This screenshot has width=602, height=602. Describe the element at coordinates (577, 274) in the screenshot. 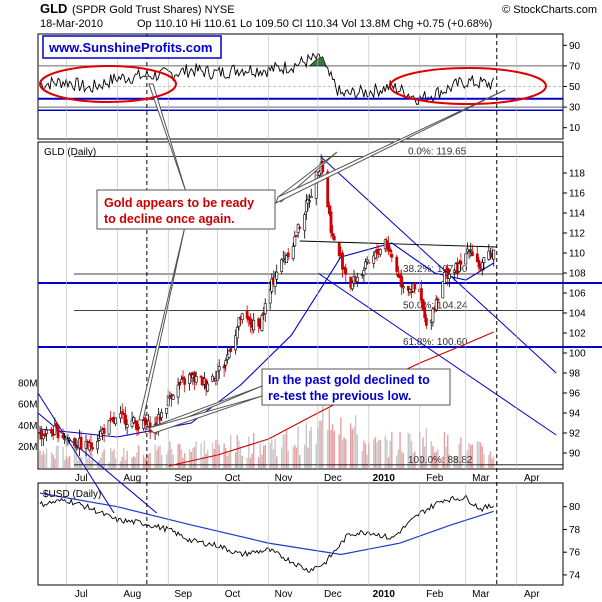

I see `price-tick-label-108: 108` at that location.